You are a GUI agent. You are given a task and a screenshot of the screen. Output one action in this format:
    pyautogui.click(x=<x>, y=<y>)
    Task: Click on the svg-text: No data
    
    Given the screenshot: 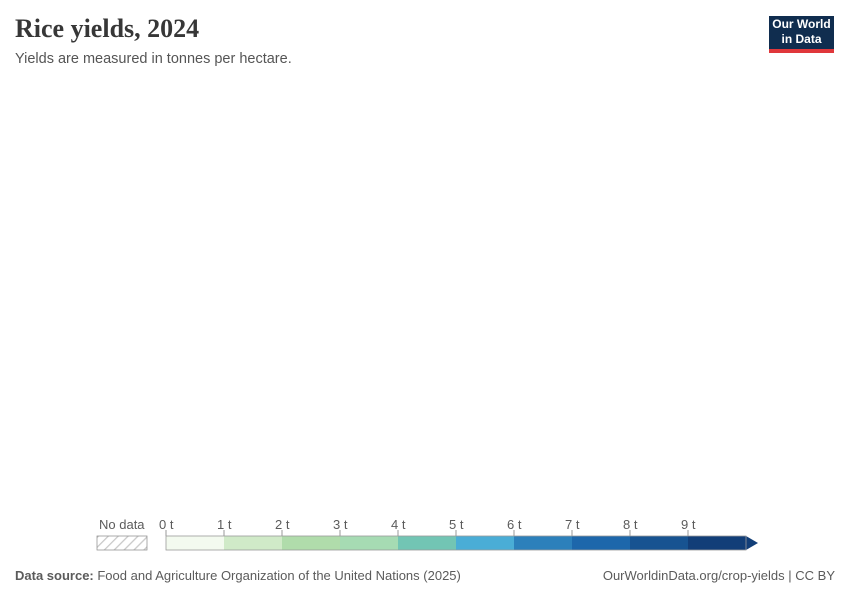 What is the action you would take?
    pyautogui.click(x=122, y=524)
    